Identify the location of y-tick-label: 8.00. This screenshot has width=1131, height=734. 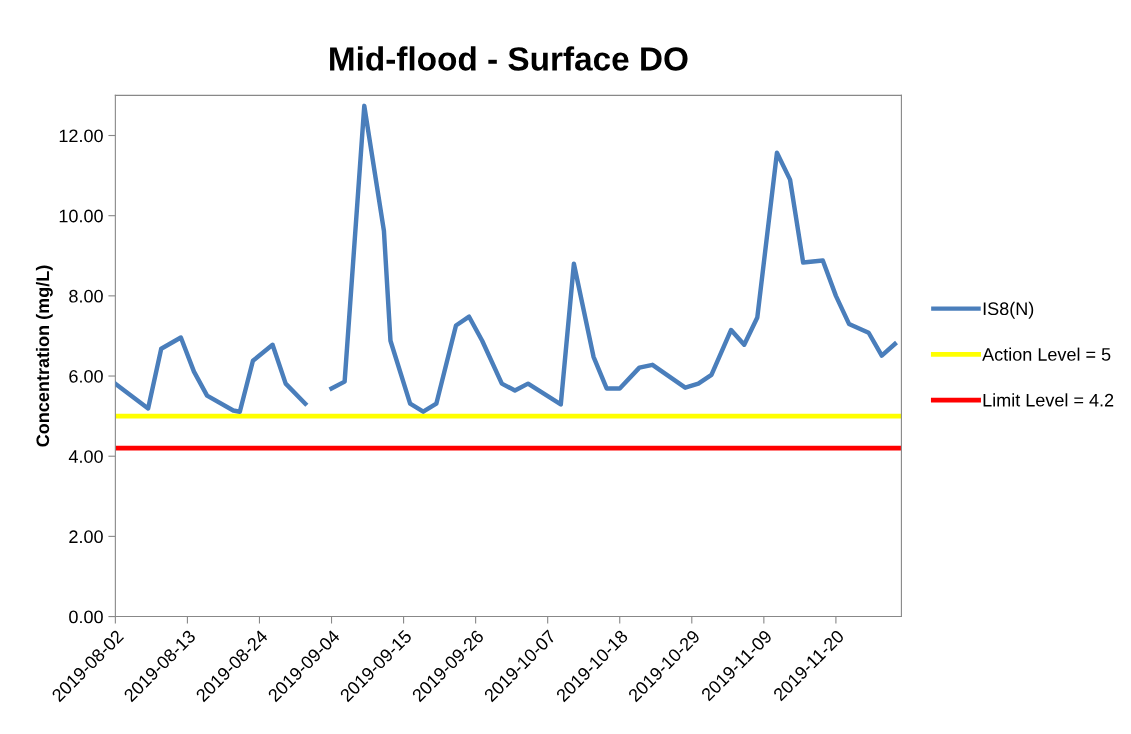
(86, 296).